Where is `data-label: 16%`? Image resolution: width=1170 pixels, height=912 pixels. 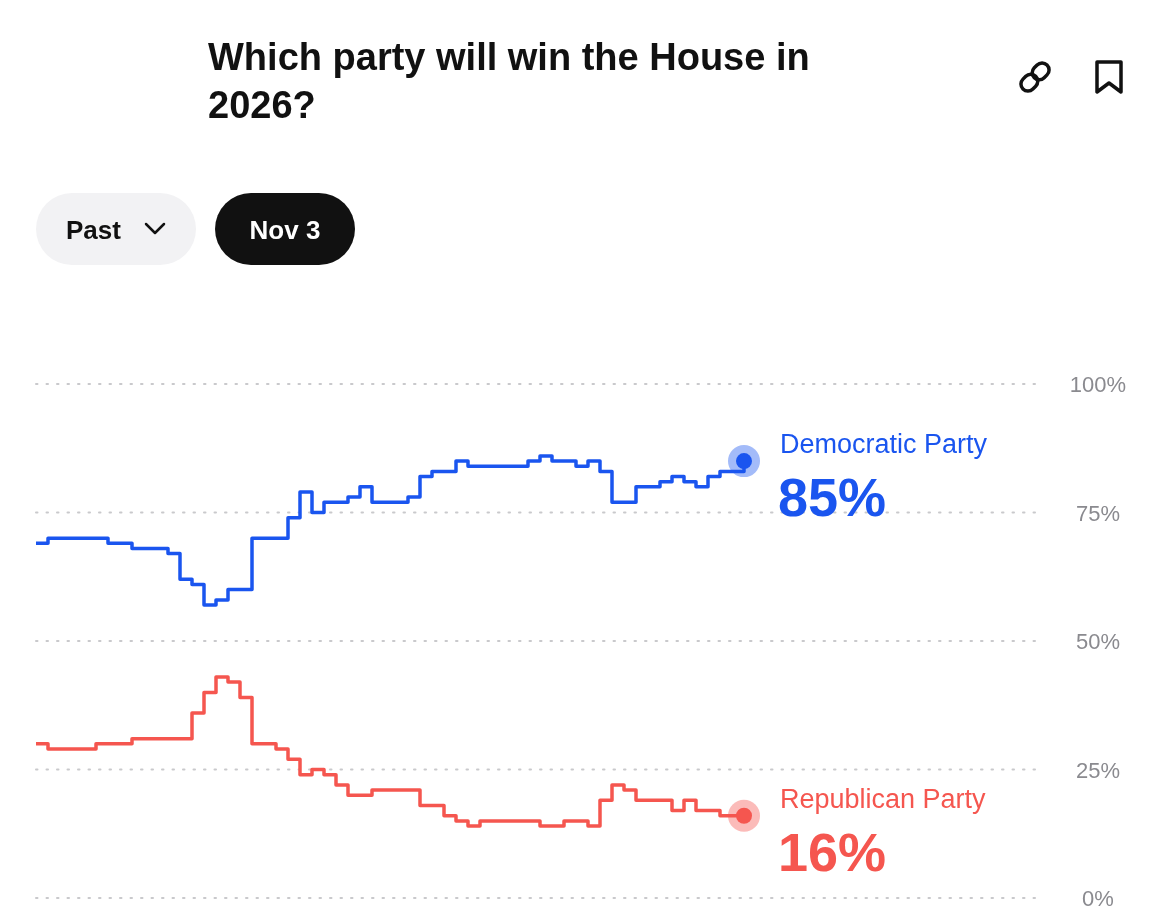 data-label: 16% is located at coordinates (832, 851).